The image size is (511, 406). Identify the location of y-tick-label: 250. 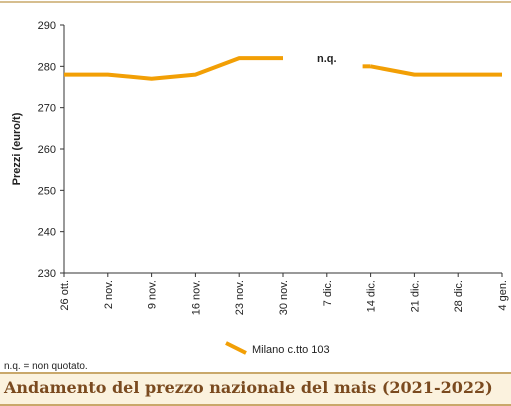
(47, 191).